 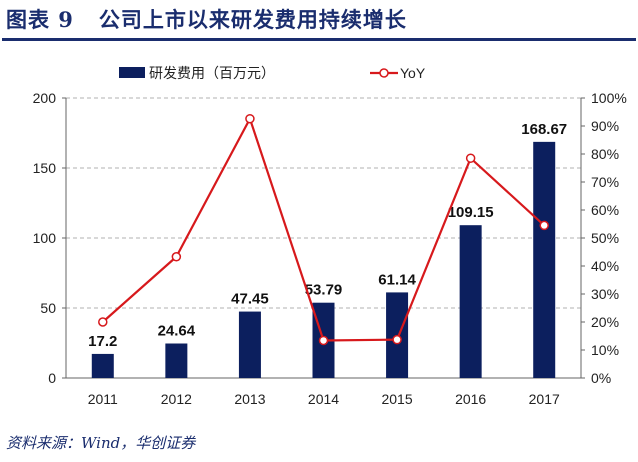 What do you see at coordinates (45, 98) in the screenshot?
I see `left-tick-label: 200` at bounding box center [45, 98].